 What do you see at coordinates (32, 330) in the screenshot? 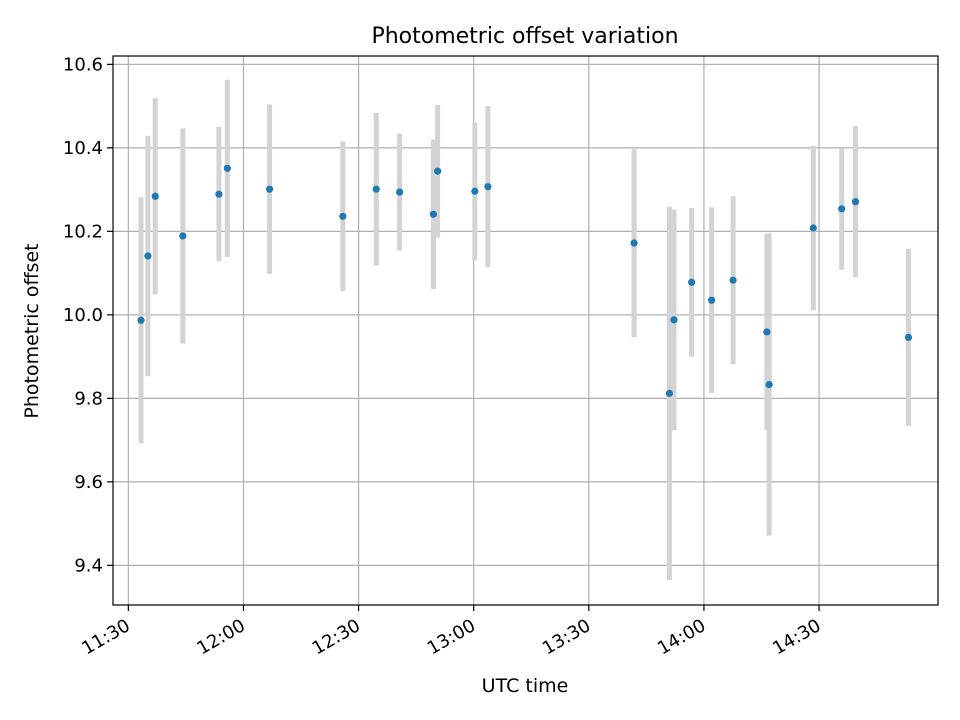
I see `y-axis-label: Photometric offset` at bounding box center [32, 330].